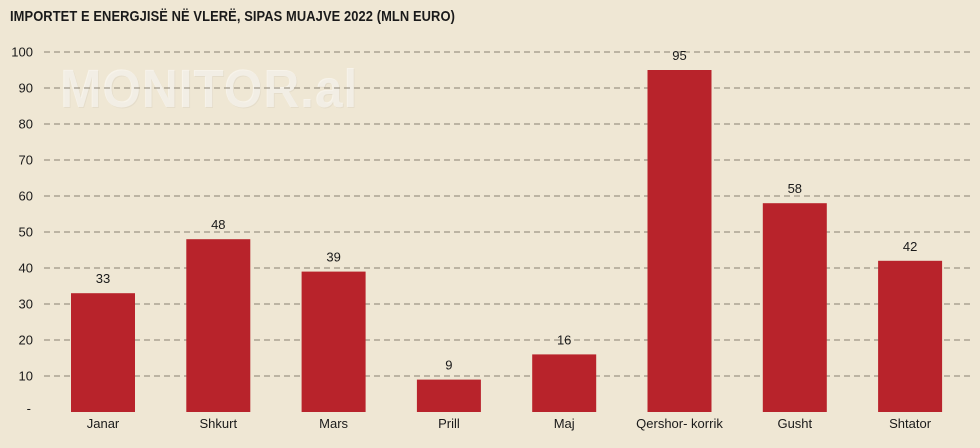 The width and height of the screenshot is (980, 448). Describe the element at coordinates (219, 423) in the screenshot. I see `x-tick-label-2: Shkurt` at that location.